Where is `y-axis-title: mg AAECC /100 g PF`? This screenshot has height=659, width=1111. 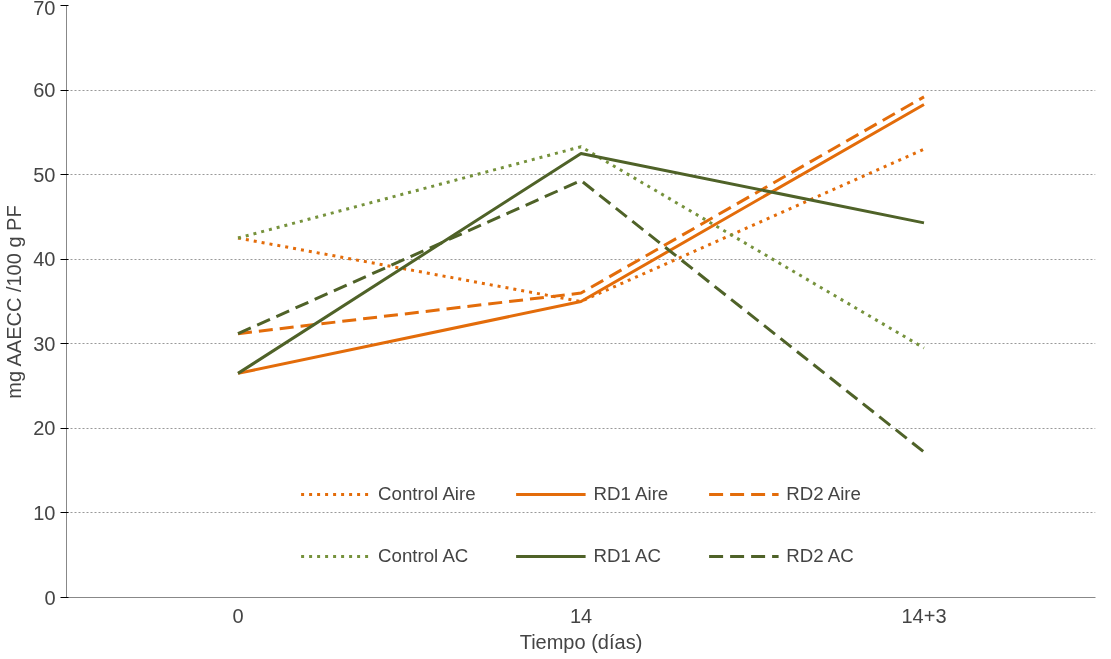 y-axis-title: mg AAECC /100 g PF is located at coordinates (14, 302).